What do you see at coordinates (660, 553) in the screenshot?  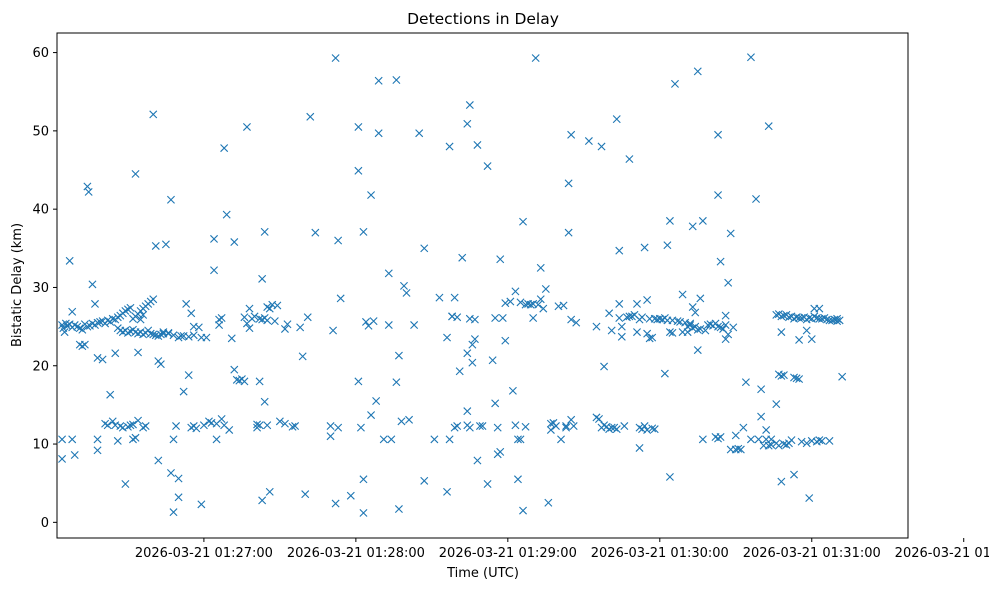 I see `x-tick-label: 2026-03-21 01:30:00` at bounding box center [660, 553].